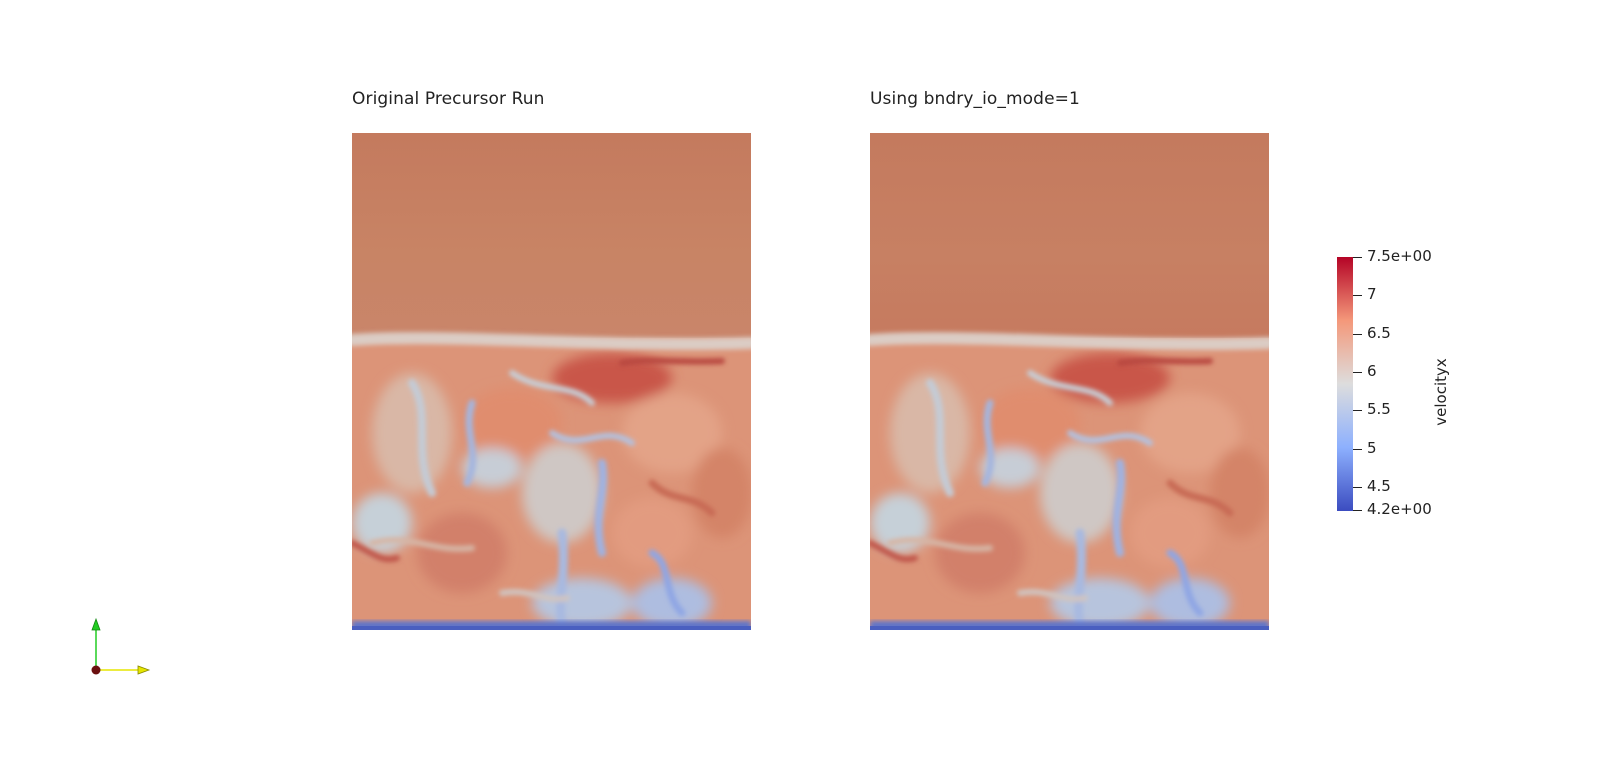 This screenshot has width=1612, height=758. What do you see at coordinates (1379, 333) in the screenshot?
I see `colorbar-tick-label: 6.5` at bounding box center [1379, 333].